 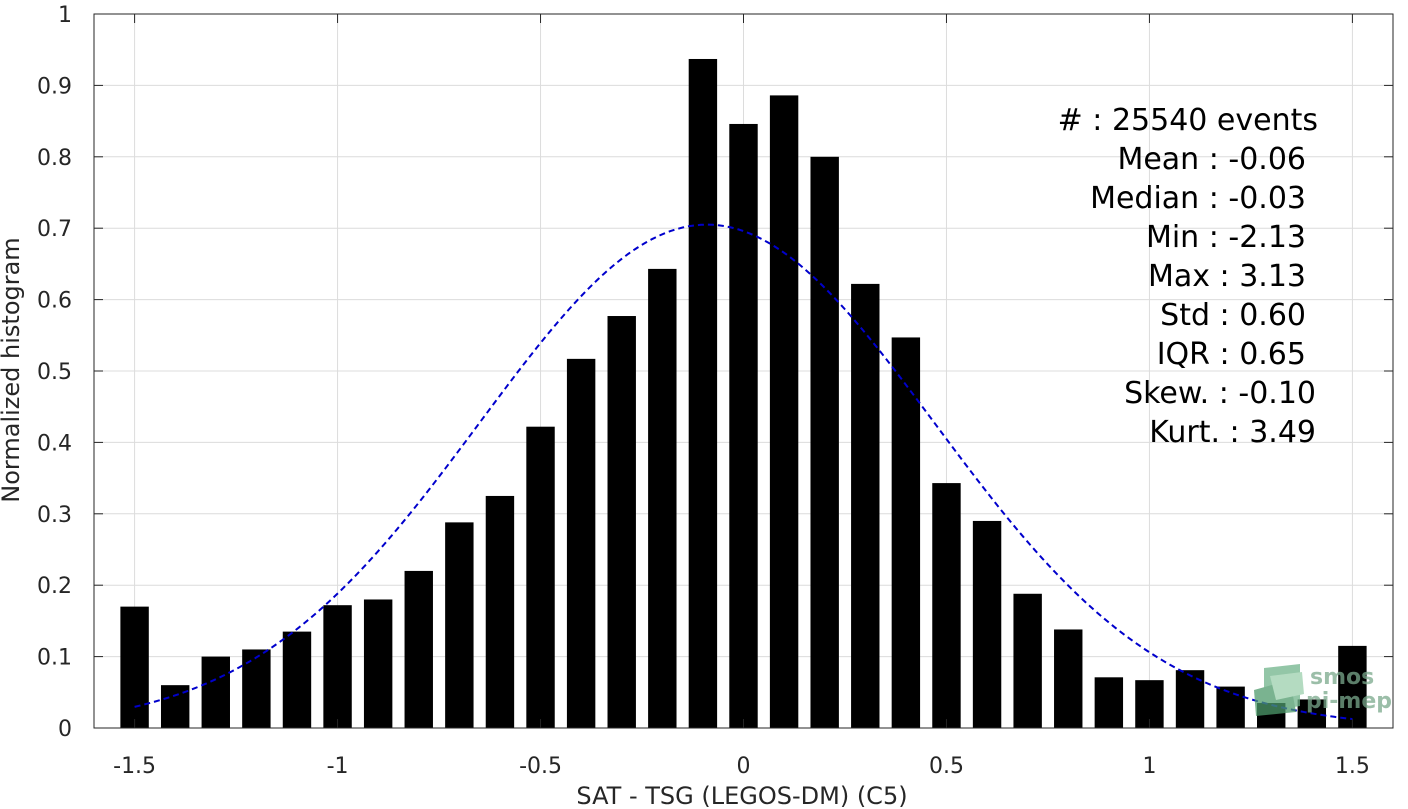 What do you see at coordinates (744, 766) in the screenshot?
I see `x-tick-label: 0` at bounding box center [744, 766].